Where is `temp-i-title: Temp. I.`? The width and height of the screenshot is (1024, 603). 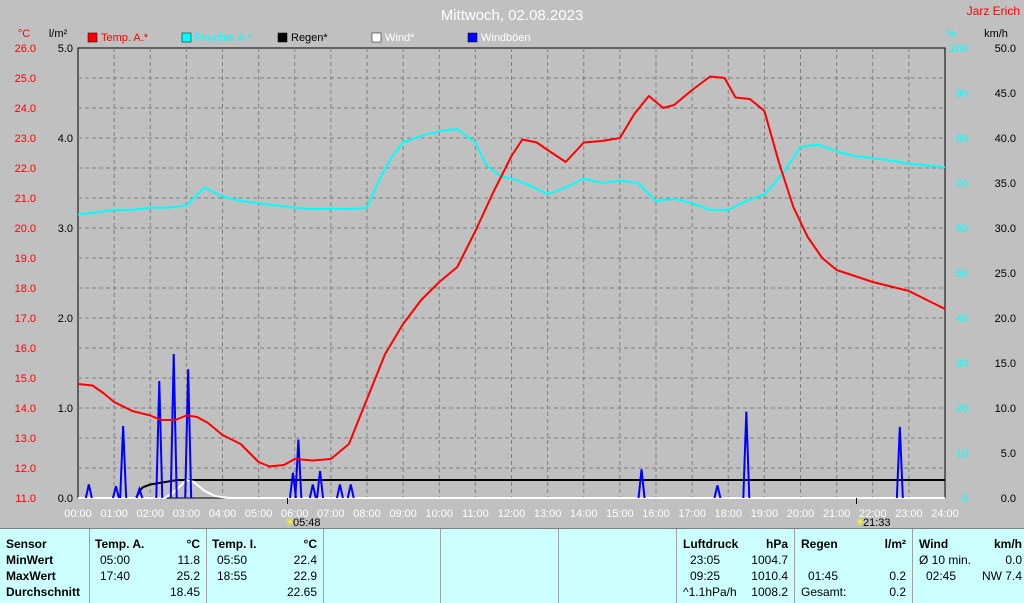
temp-i-title: Temp. I. is located at coordinates (234, 544).